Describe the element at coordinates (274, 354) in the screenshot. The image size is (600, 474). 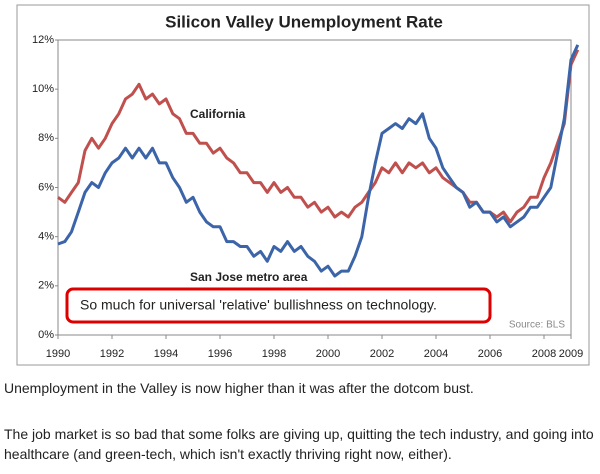
I see `x-tick-label: 1998` at that location.